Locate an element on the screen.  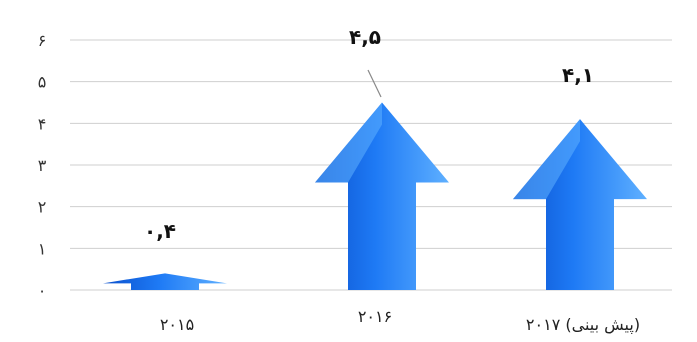
category-label: ۲۰۱۵ is located at coordinates (177, 324).